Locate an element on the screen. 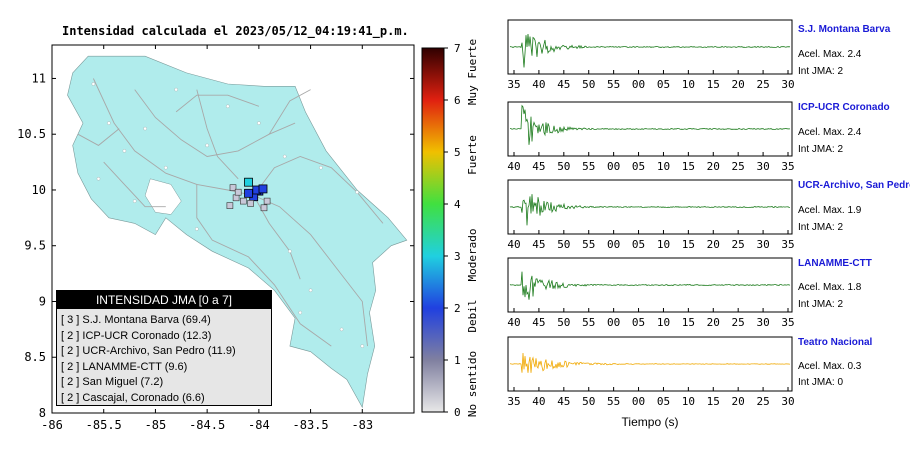 This screenshot has width=910, height=460. y-tick-label: 8.5 is located at coordinates (35, 357).